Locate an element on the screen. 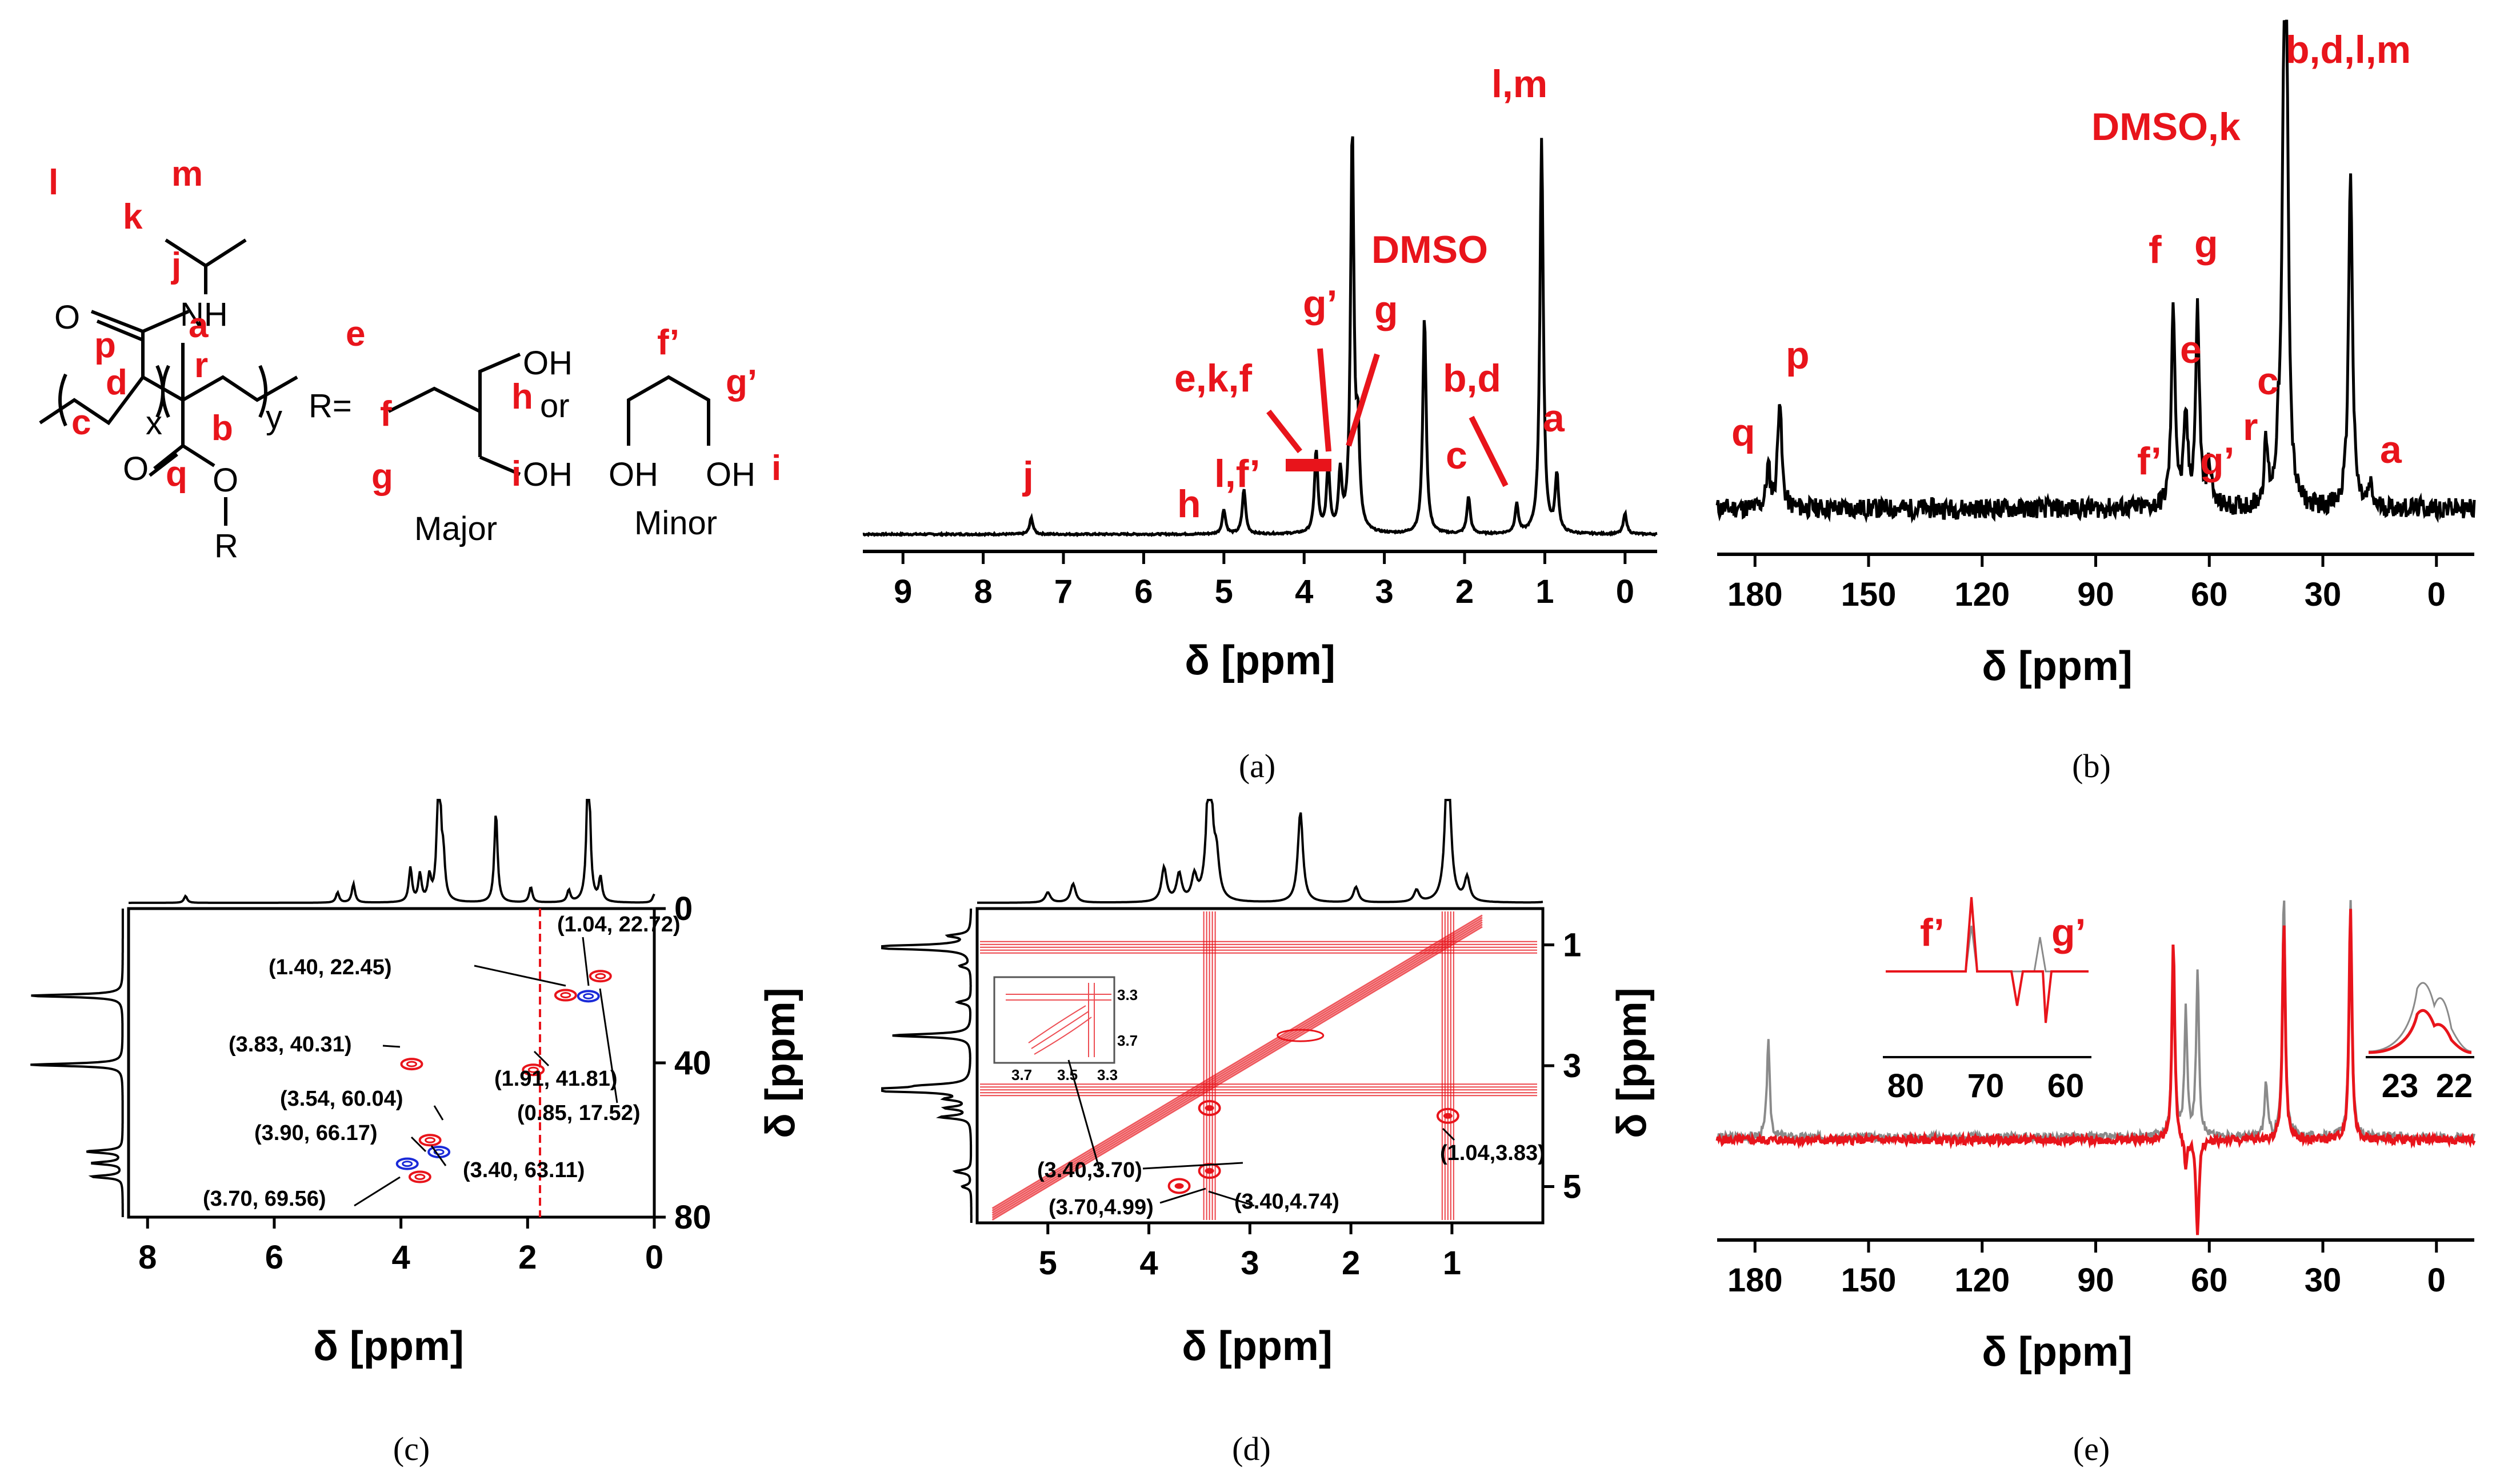 This screenshot has height=1484, width=2496. inset-e1-tick-1: 70 is located at coordinates (1986, 1086).